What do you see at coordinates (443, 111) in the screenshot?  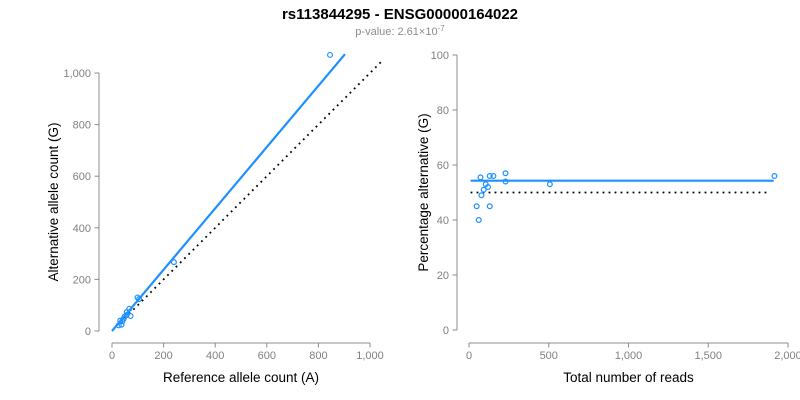 I see `y-tick-label: 80` at bounding box center [443, 111].